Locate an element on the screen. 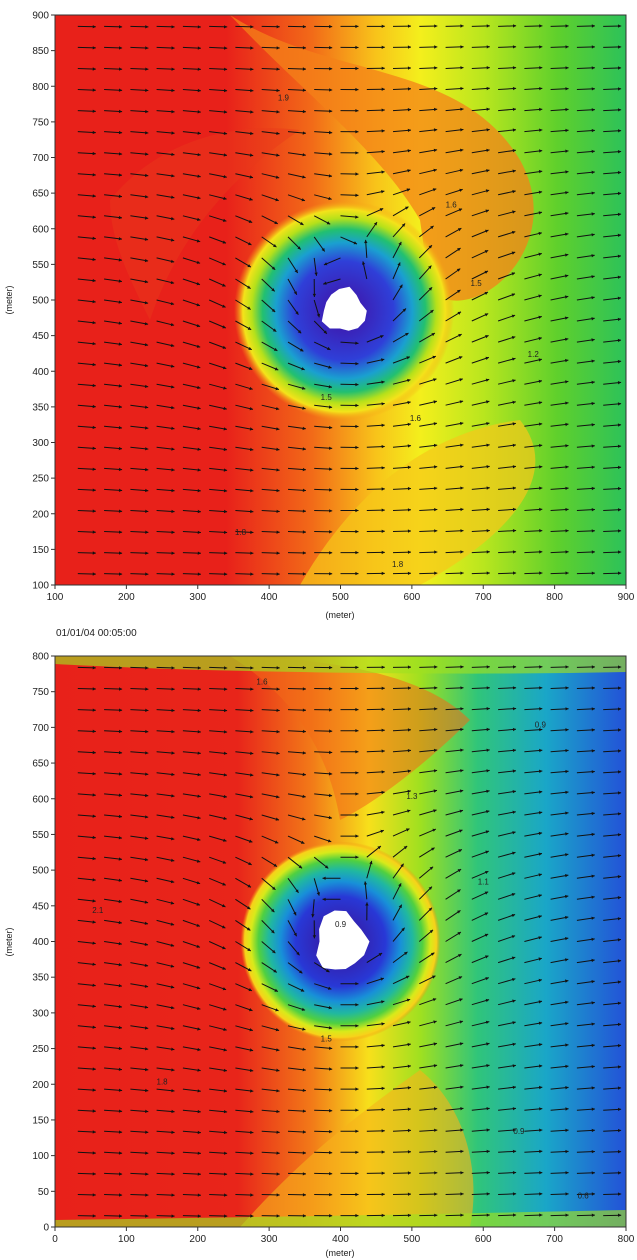  x-tick-label: 400 is located at coordinates (269, 597).